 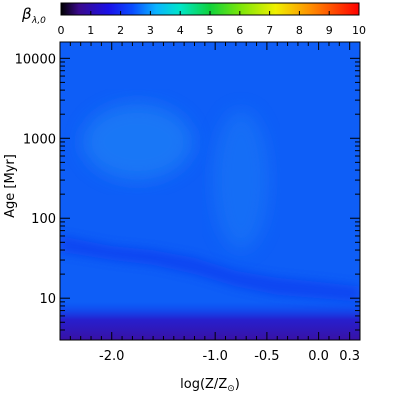 I want to click on colorbar-tick-label: 8, so click(x=299, y=30).